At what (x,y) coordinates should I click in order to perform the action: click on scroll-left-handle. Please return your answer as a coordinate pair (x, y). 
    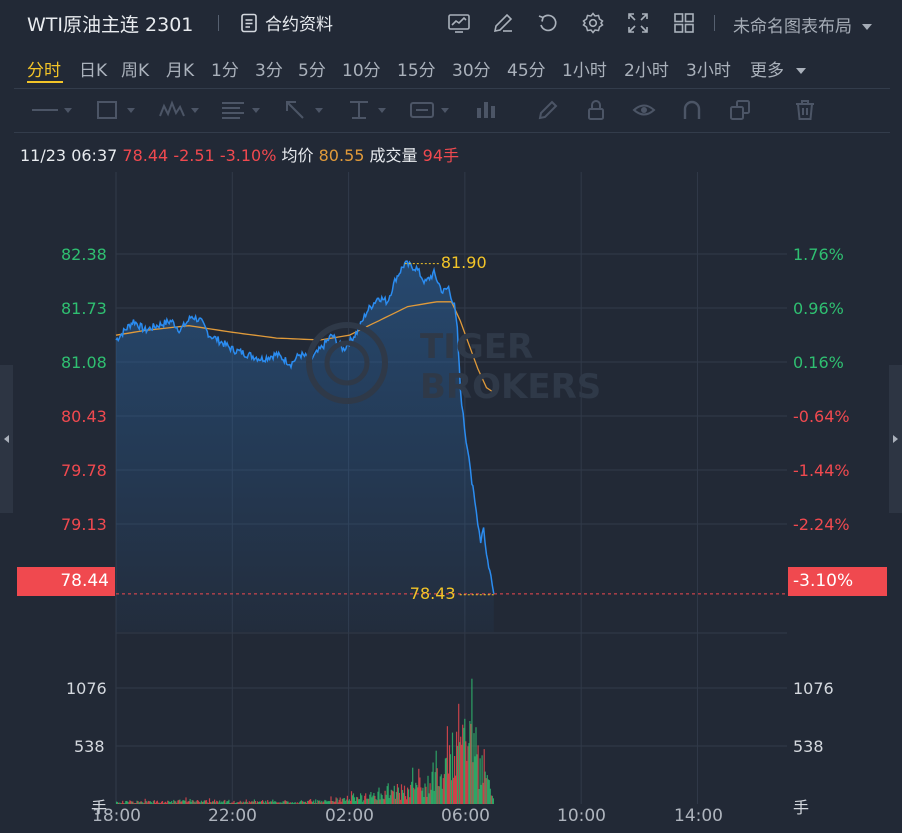
    Looking at the image, I should click on (6, 439).